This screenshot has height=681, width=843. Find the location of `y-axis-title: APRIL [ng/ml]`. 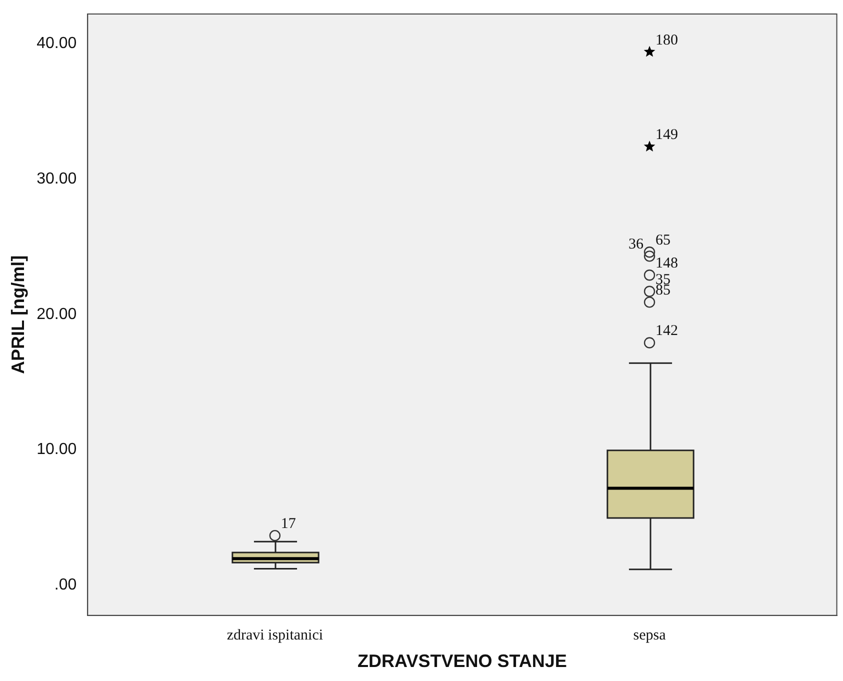

y-axis-title: APRIL [ng/ml] is located at coordinates (18, 314).